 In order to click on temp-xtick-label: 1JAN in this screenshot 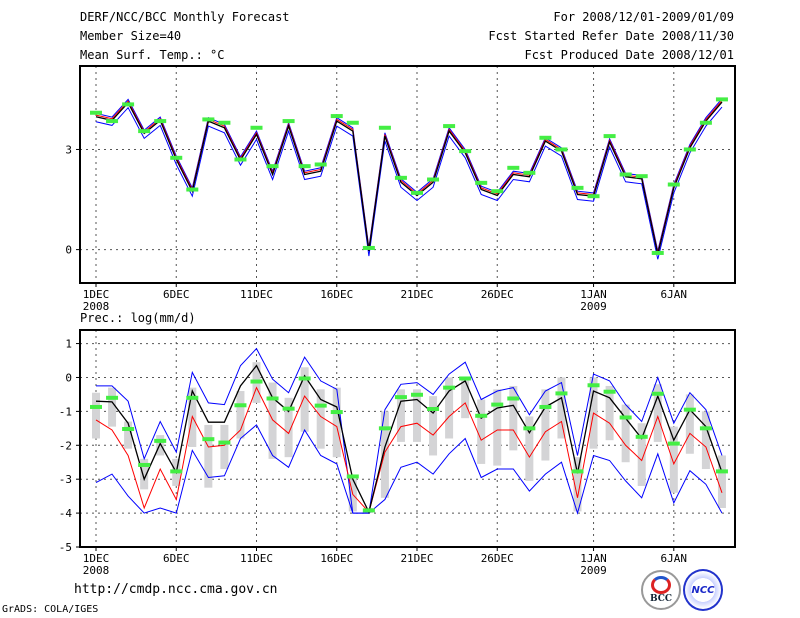, I will do `click(593, 294)`.